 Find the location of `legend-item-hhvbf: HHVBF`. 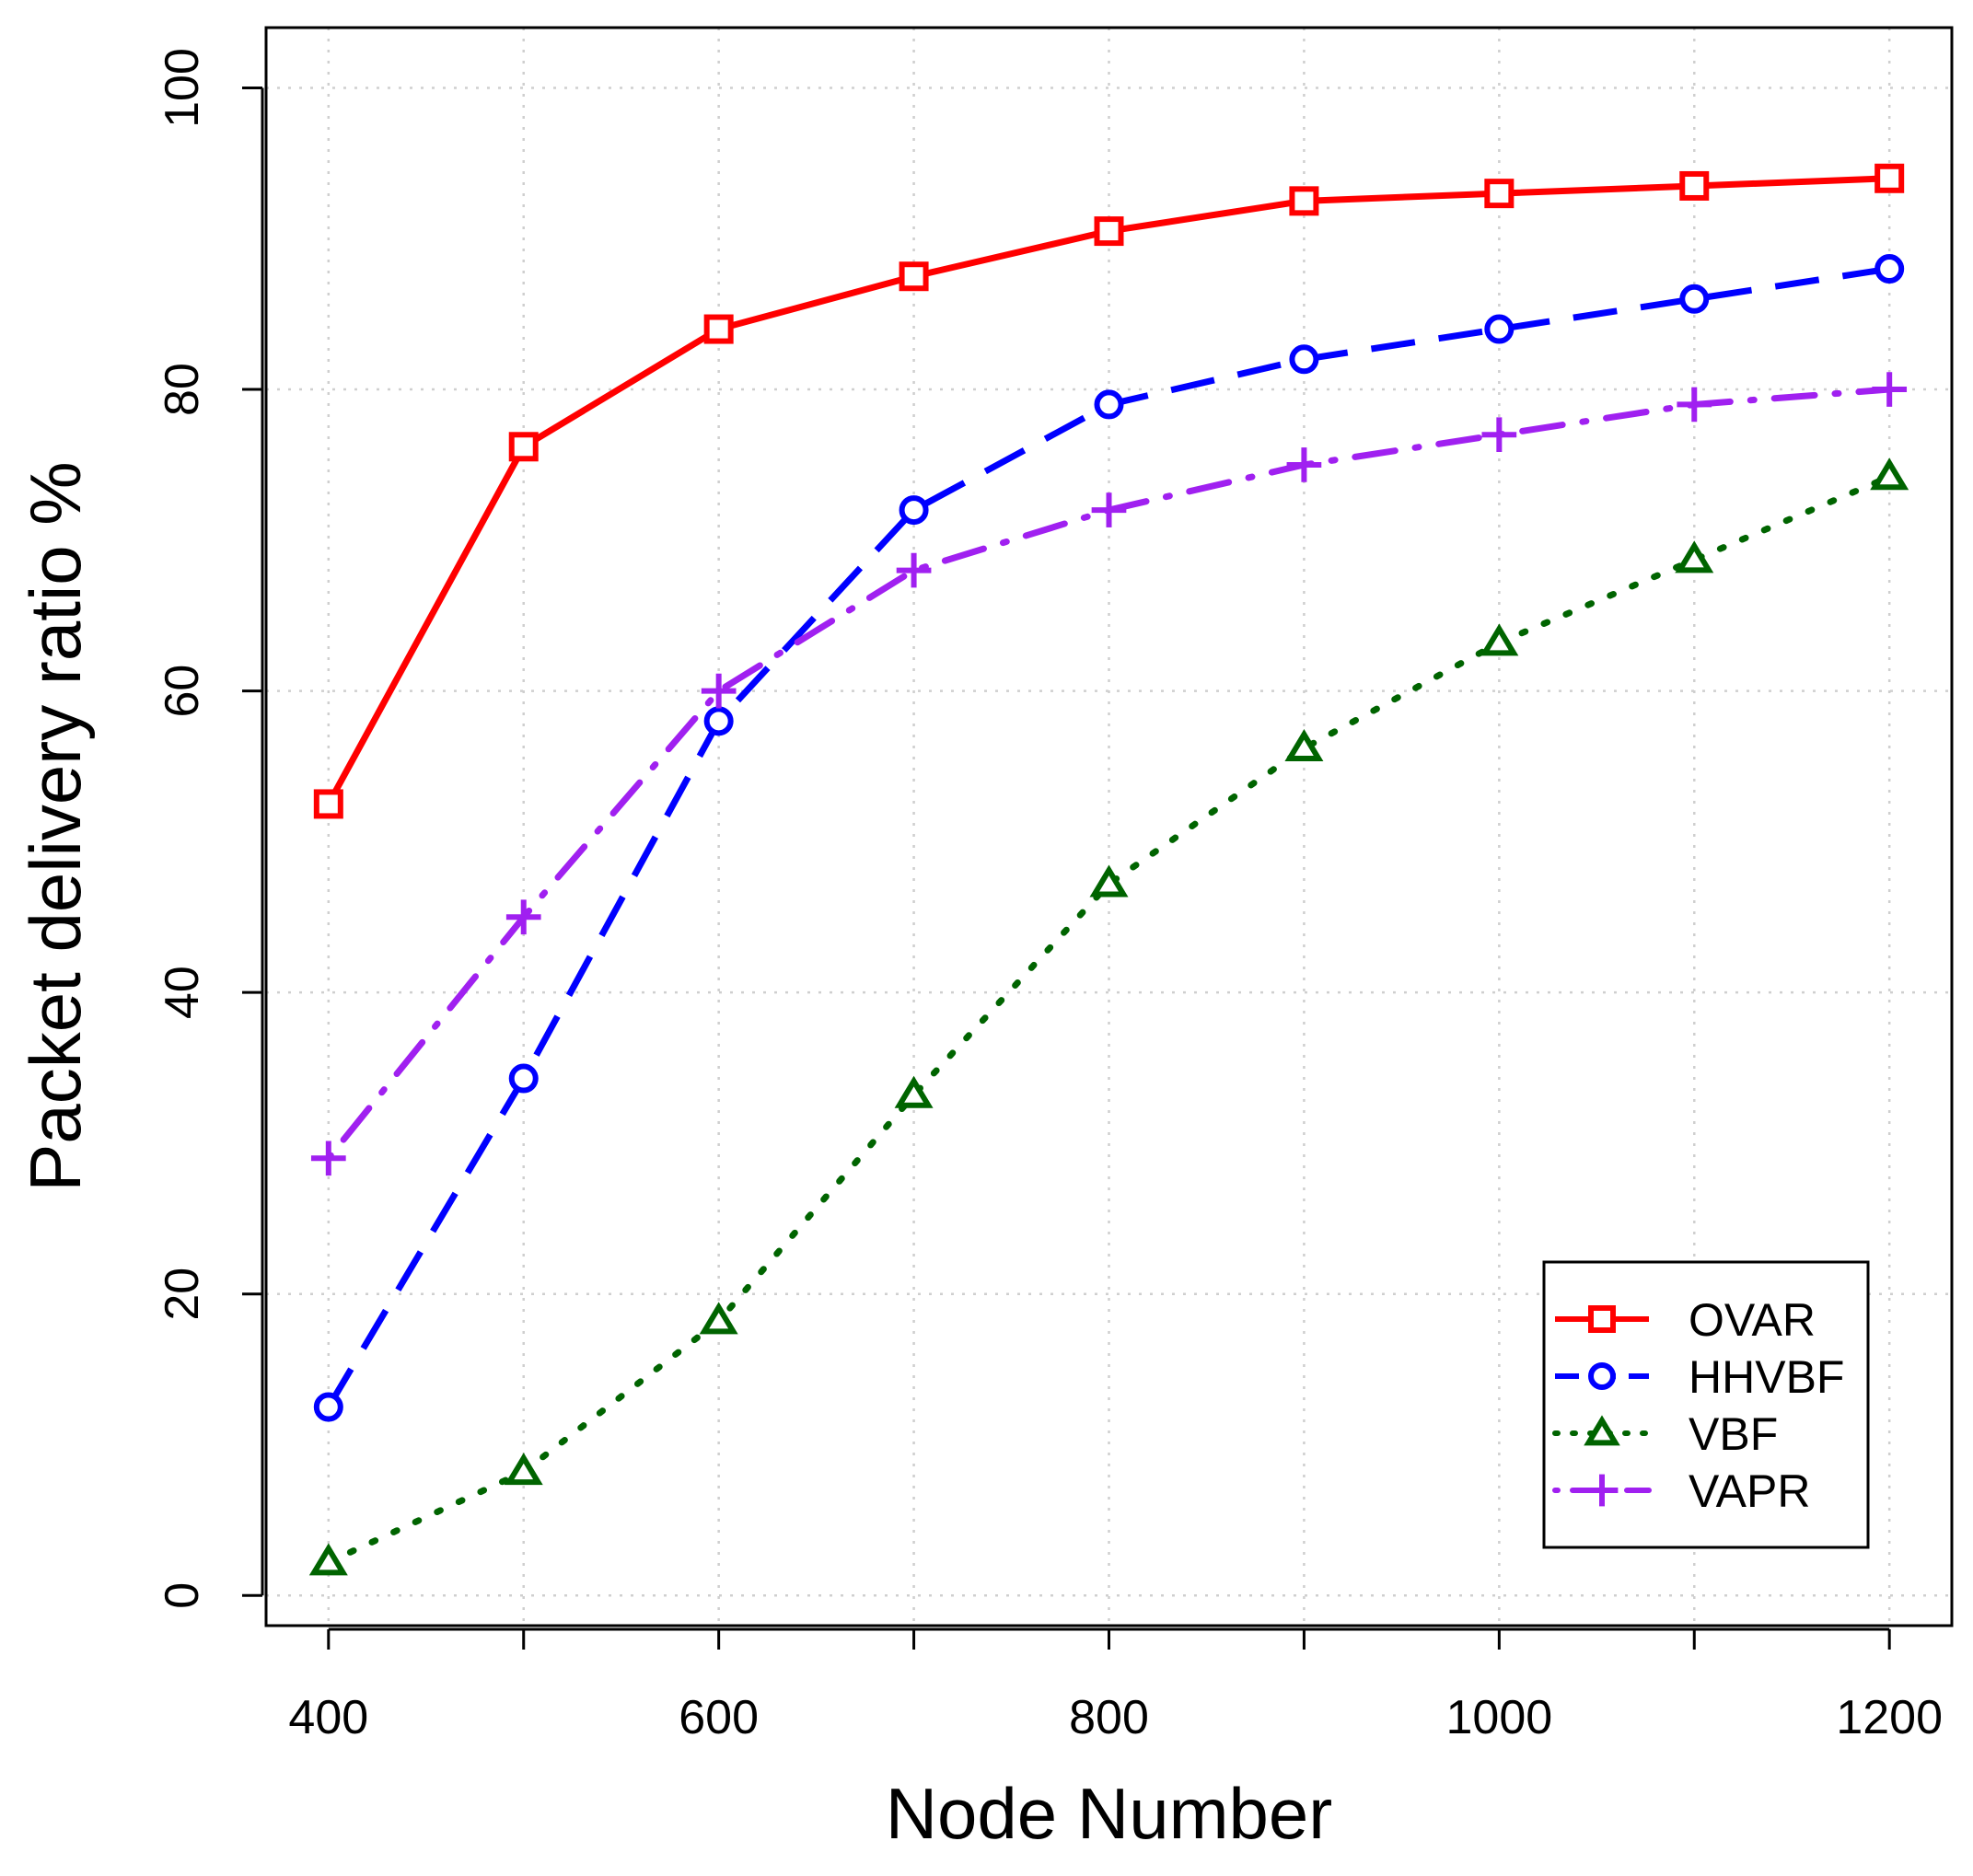

legend-item-hhvbf: HHVBF is located at coordinates (1699, 1377).